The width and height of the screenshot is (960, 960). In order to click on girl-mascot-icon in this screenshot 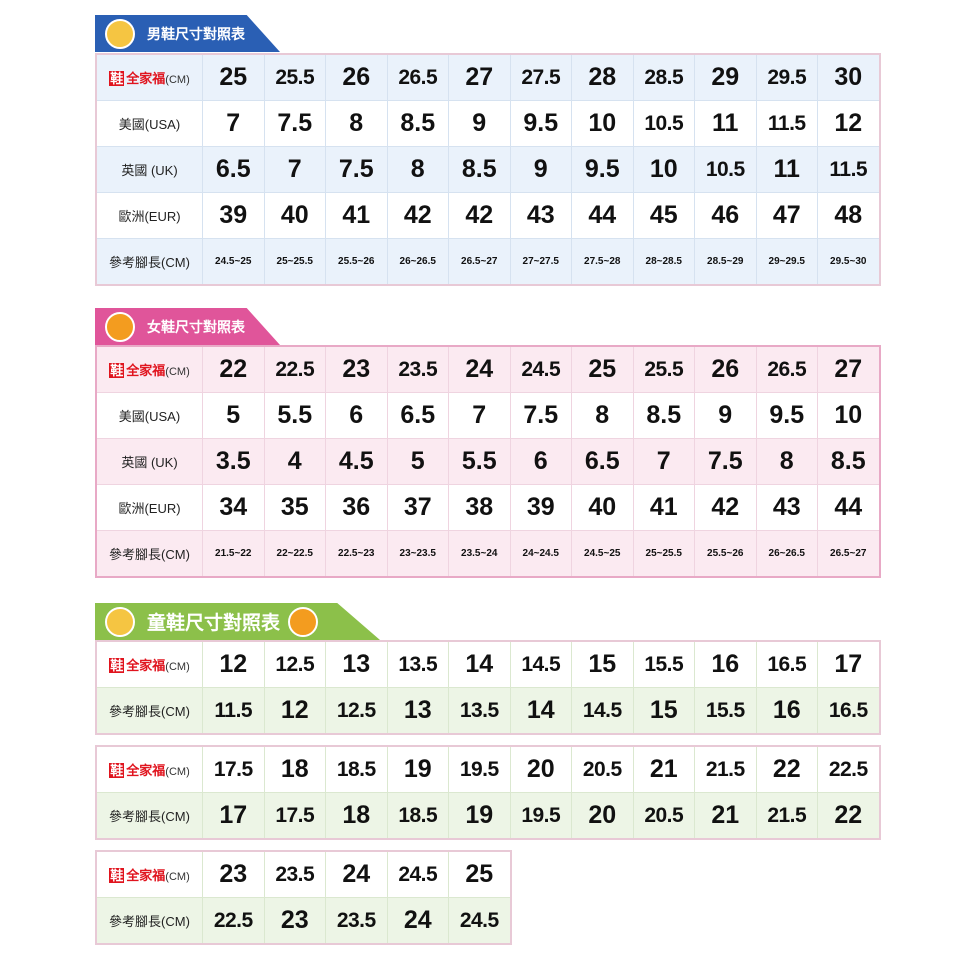, I will do `click(303, 621)`.